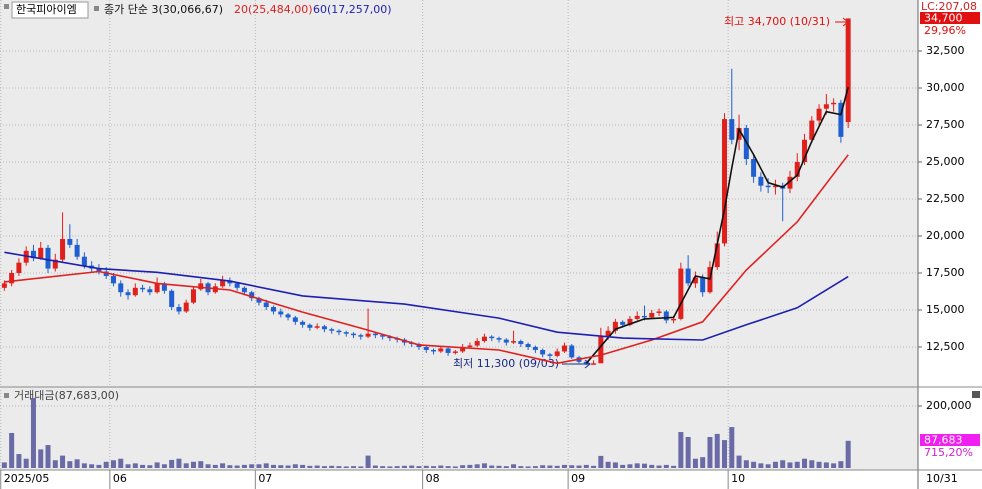  I want to click on x-tick-label: 08, so click(433, 478).